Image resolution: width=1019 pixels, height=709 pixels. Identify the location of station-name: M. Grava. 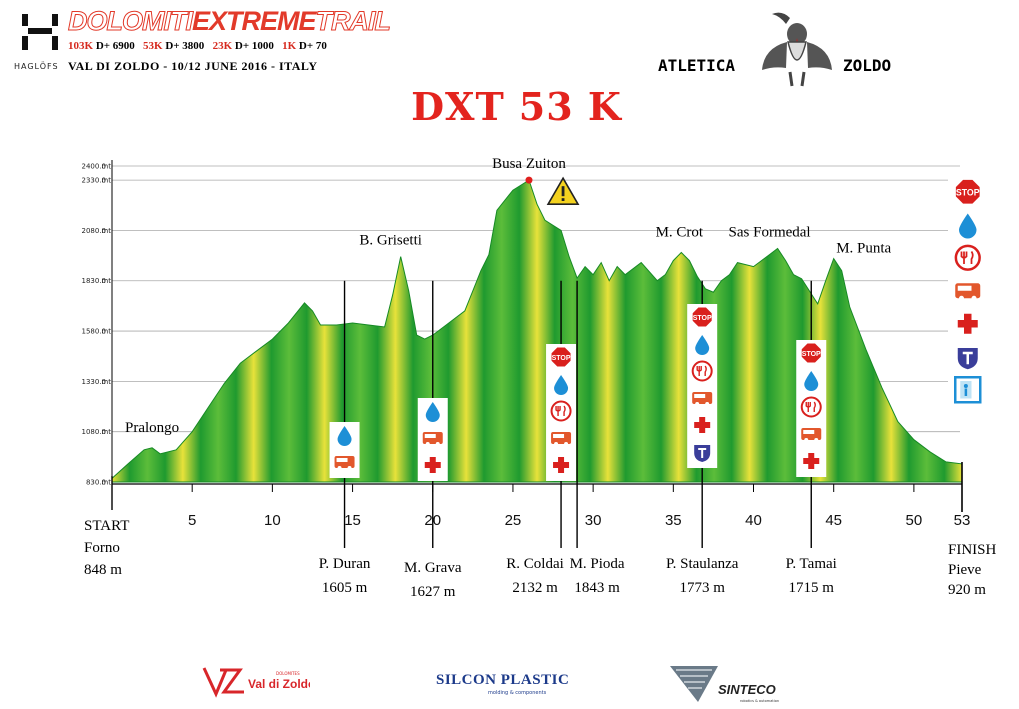
(433, 568).